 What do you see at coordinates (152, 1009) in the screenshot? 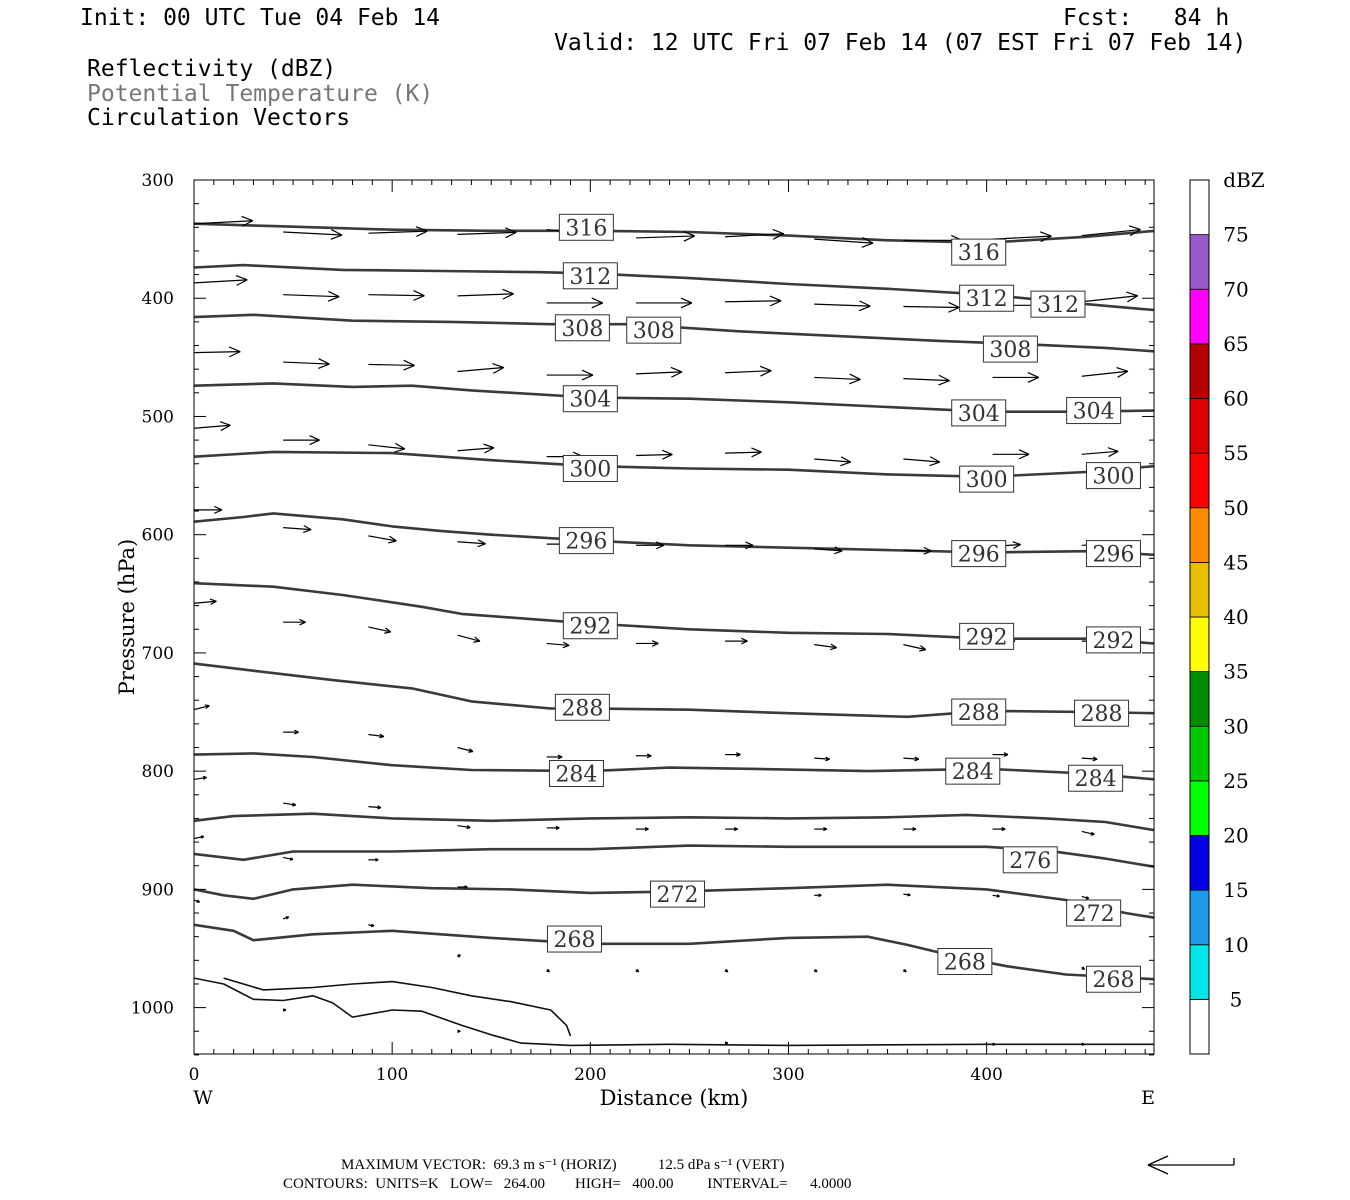
I see `y-tick-label: 1000` at bounding box center [152, 1009].